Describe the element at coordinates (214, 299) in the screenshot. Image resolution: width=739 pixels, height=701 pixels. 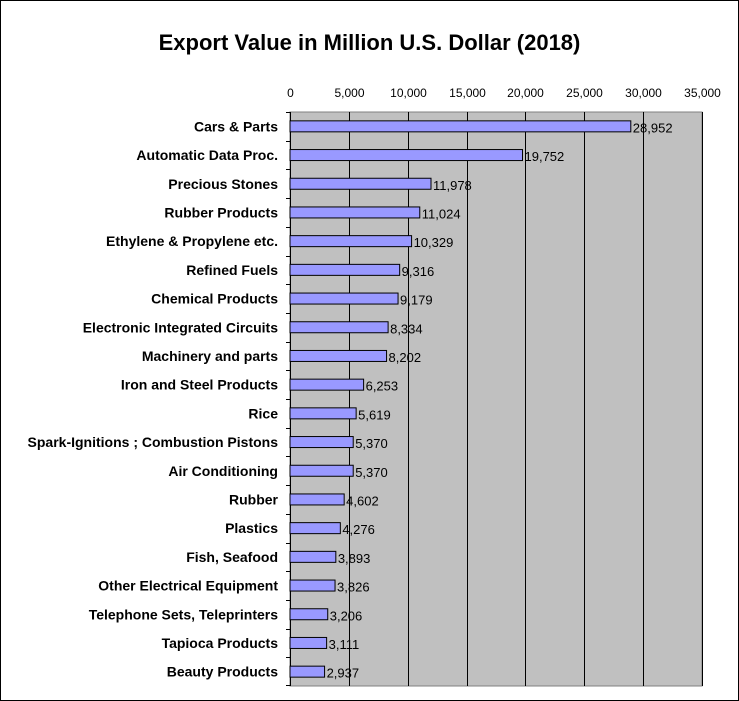
I see `category-label: Chemical Products` at that location.